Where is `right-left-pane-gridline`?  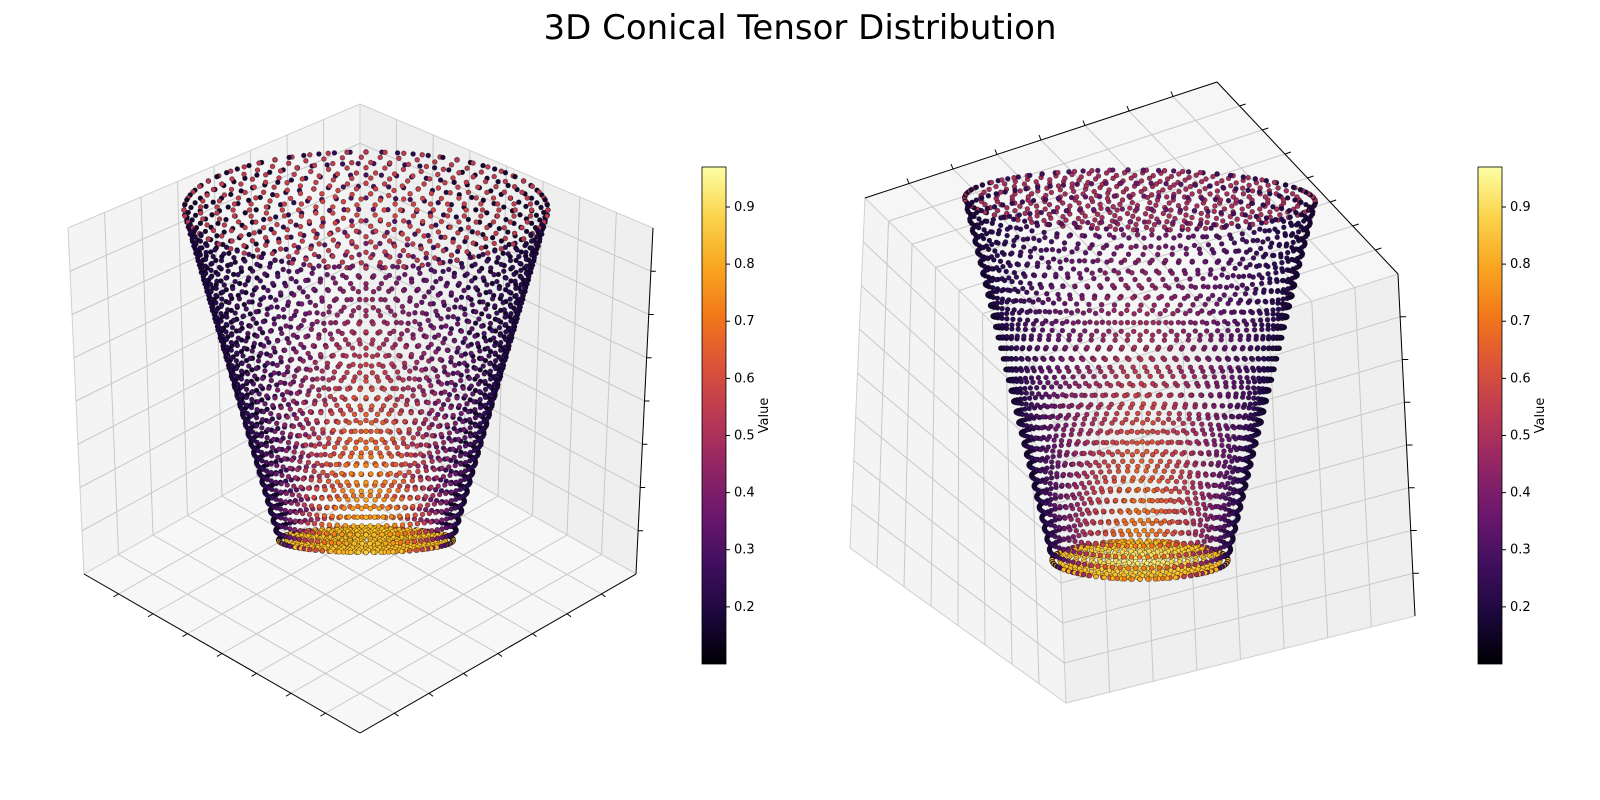
right-left-pane-gridline is located at coordinates (958, 583).